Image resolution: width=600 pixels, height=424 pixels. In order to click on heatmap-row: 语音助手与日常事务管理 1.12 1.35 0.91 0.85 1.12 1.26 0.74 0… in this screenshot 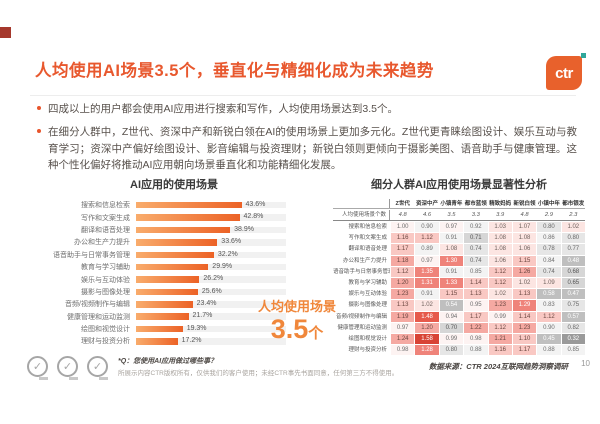, I will do `click(459, 271)`.